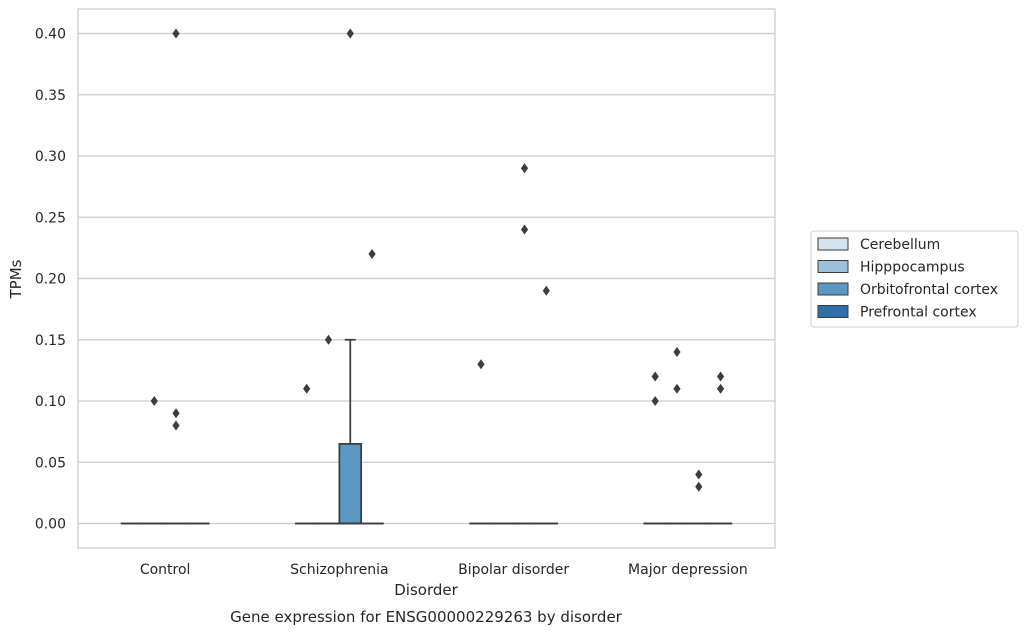 The height and width of the screenshot is (634, 1028). What do you see at coordinates (513, 570) in the screenshot?
I see `x-tick-label: Bipolar disorder` at bounding box center [513, 570].